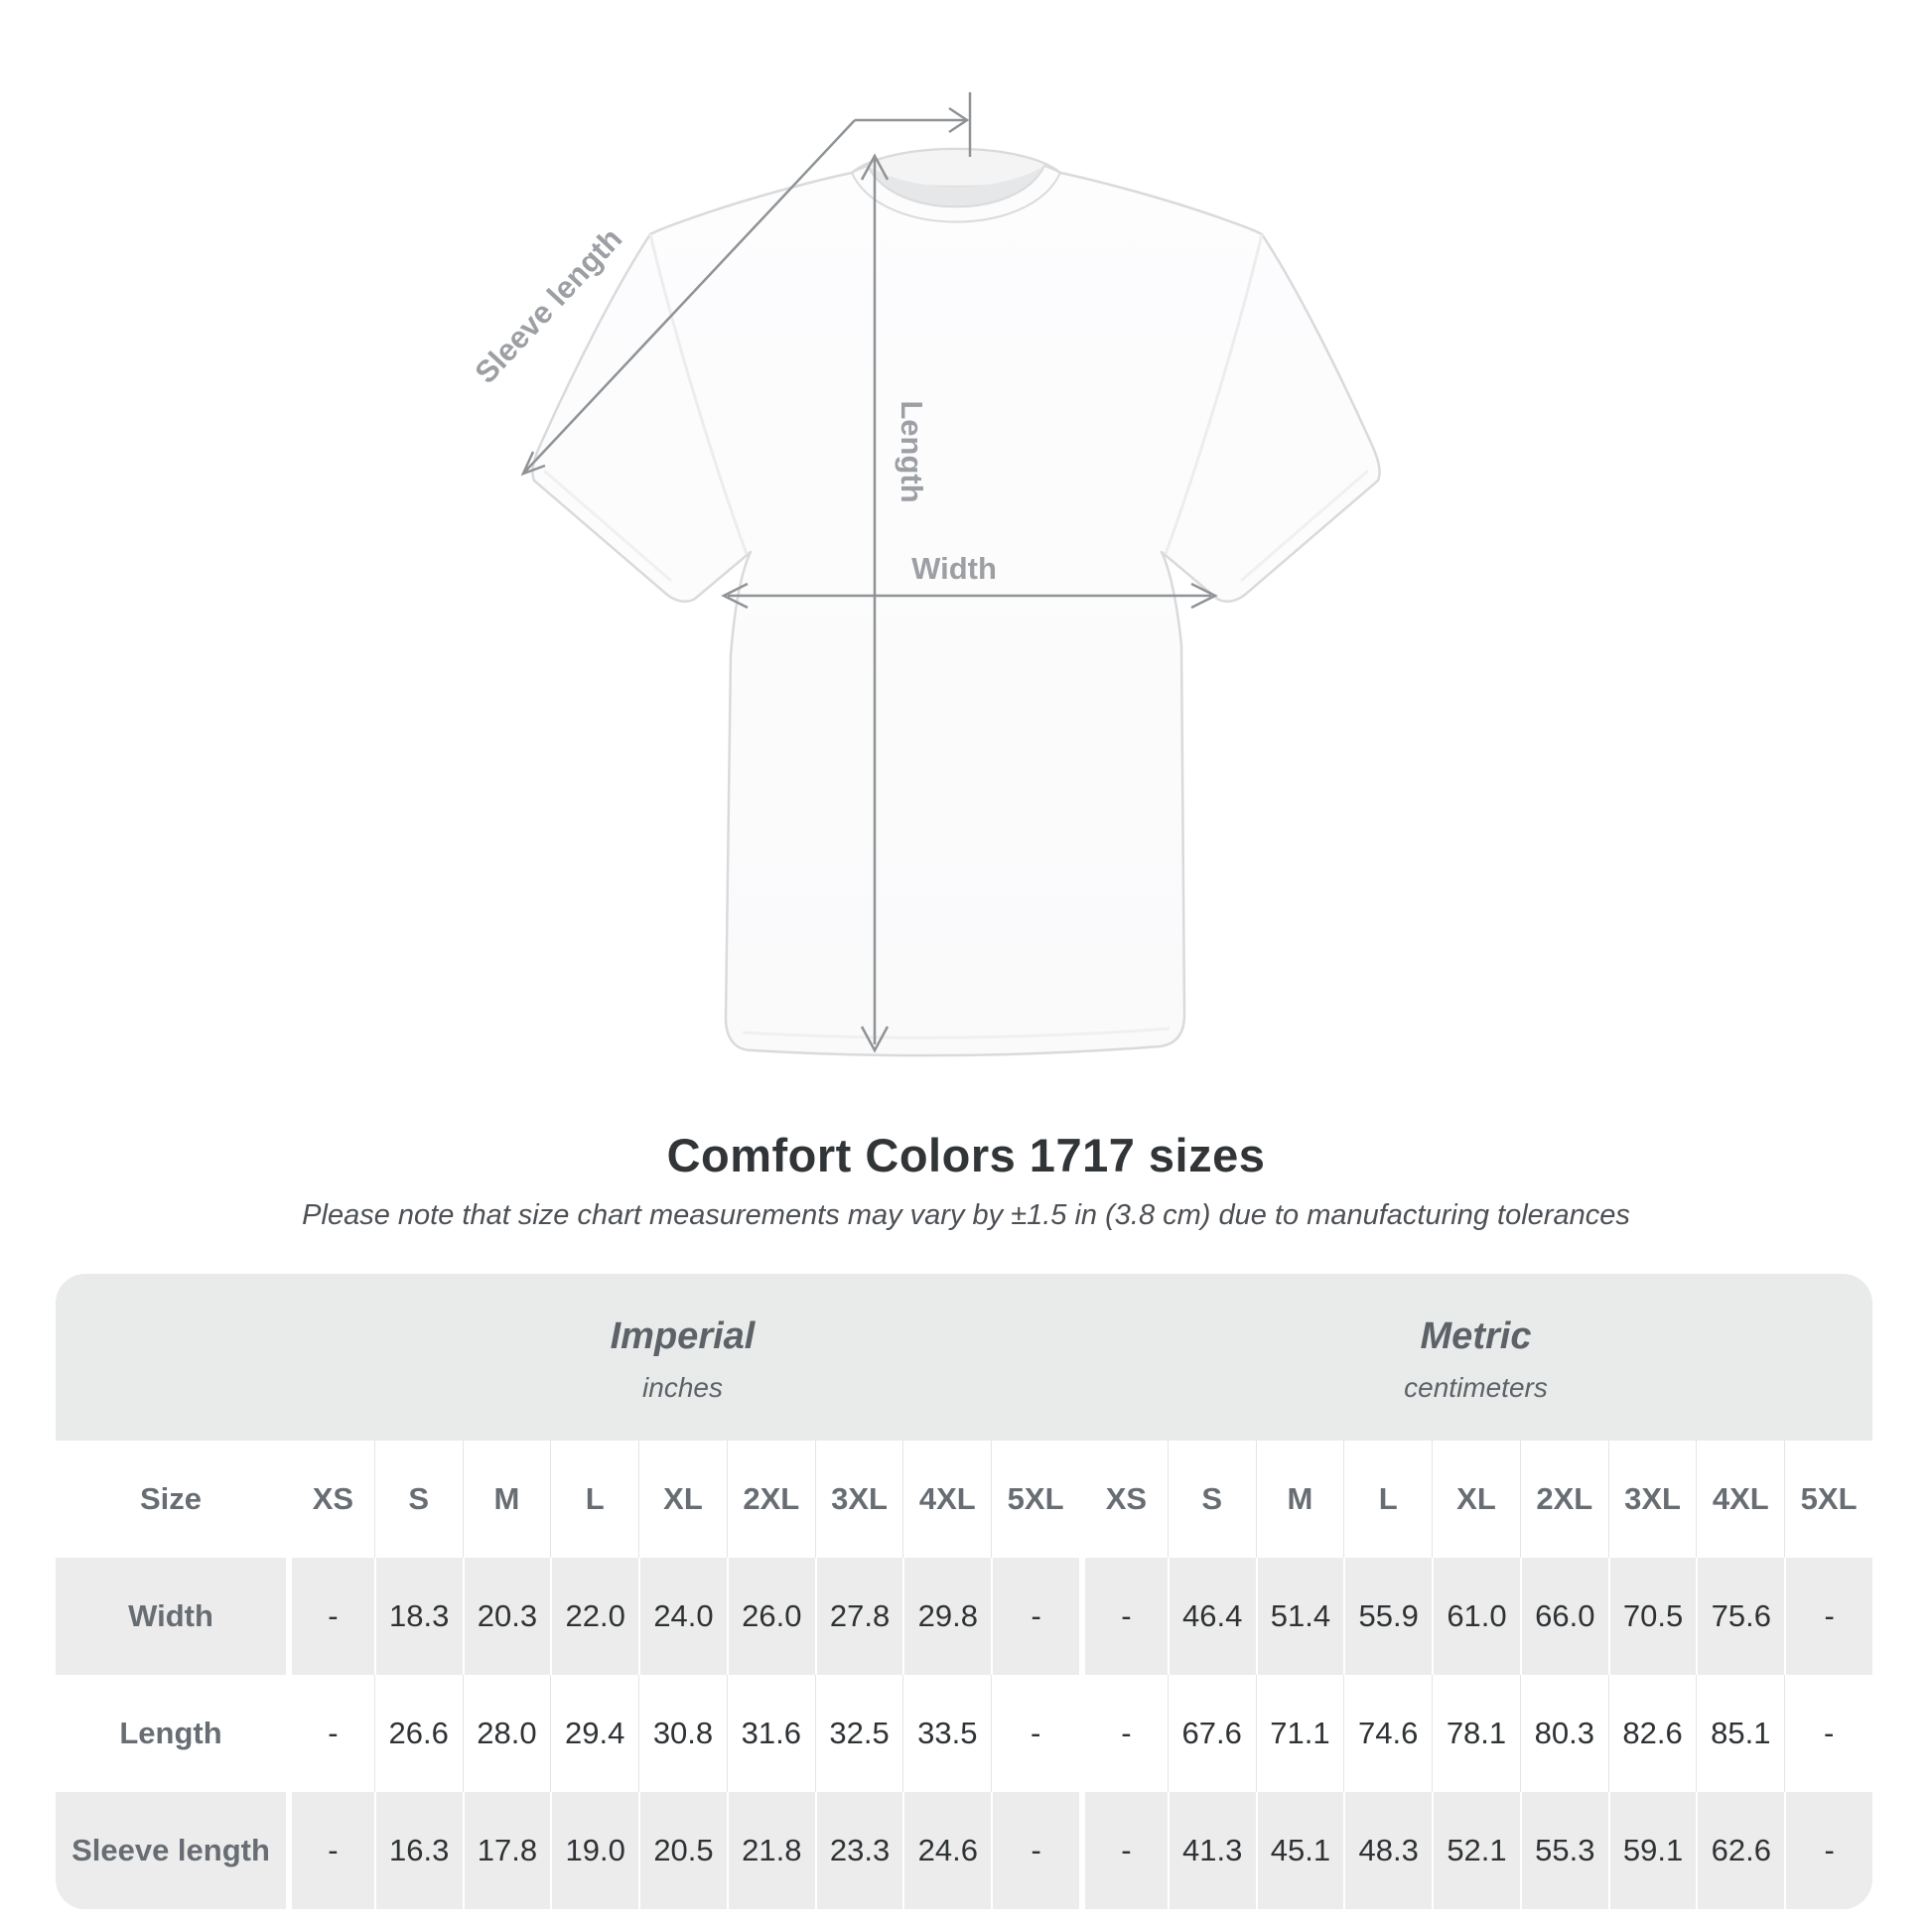  What do you see at coordinates (875, 167) in the screenshot?
I see `length-top-arrowhead` at bounding box center [875, 167].